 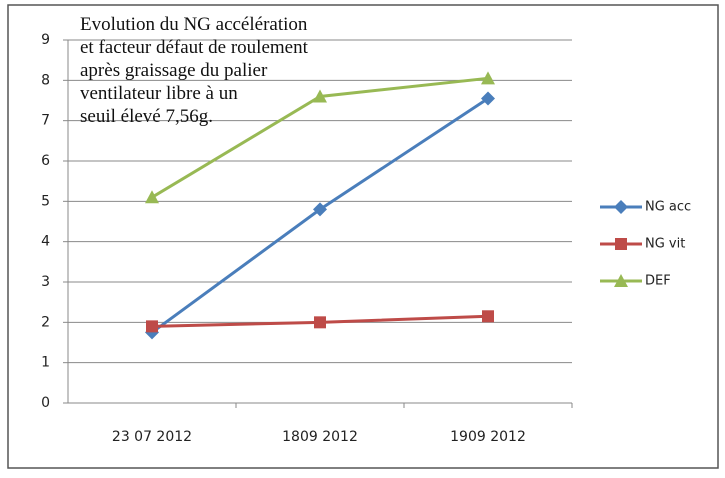 I want to click on y-tick-label: 5, so click(x=45, y=201).